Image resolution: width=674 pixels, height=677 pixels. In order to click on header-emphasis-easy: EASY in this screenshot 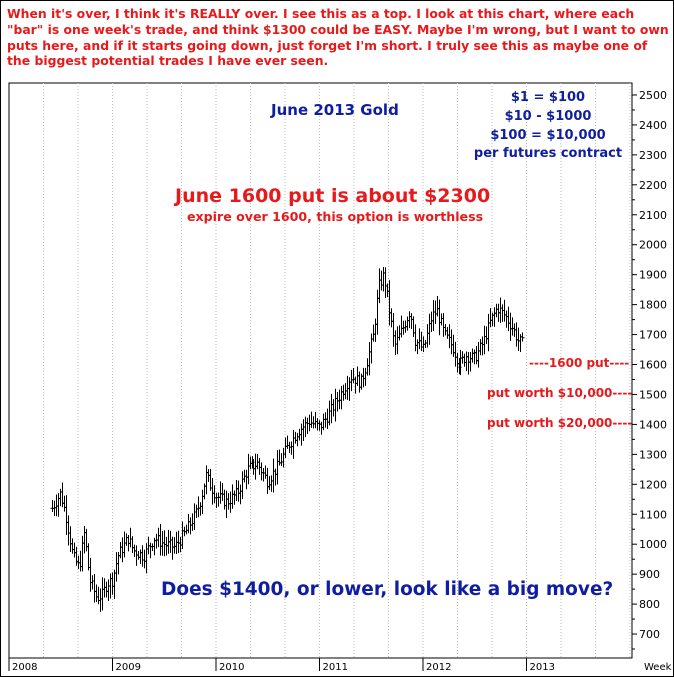, I will do `click(391, 29)`.